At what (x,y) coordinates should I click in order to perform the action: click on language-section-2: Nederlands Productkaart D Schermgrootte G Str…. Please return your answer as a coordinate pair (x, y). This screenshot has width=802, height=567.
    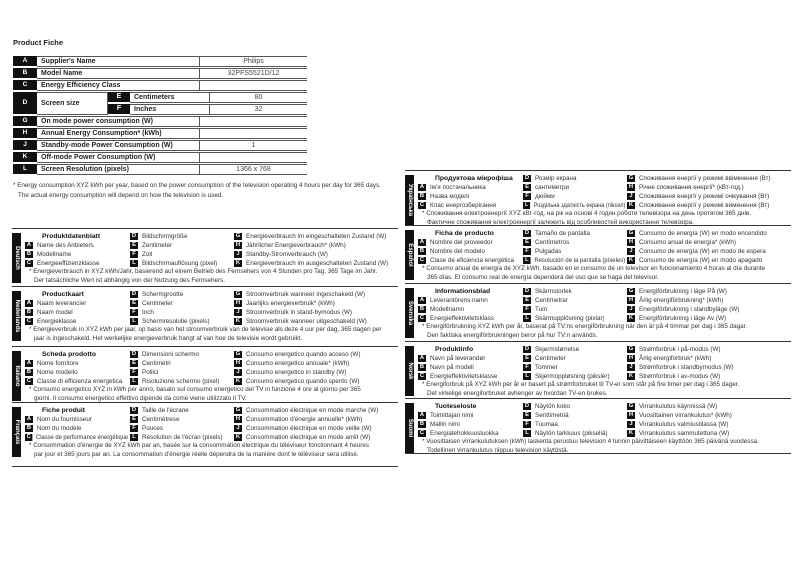
    Looking at the image, I should click on (205, 314).